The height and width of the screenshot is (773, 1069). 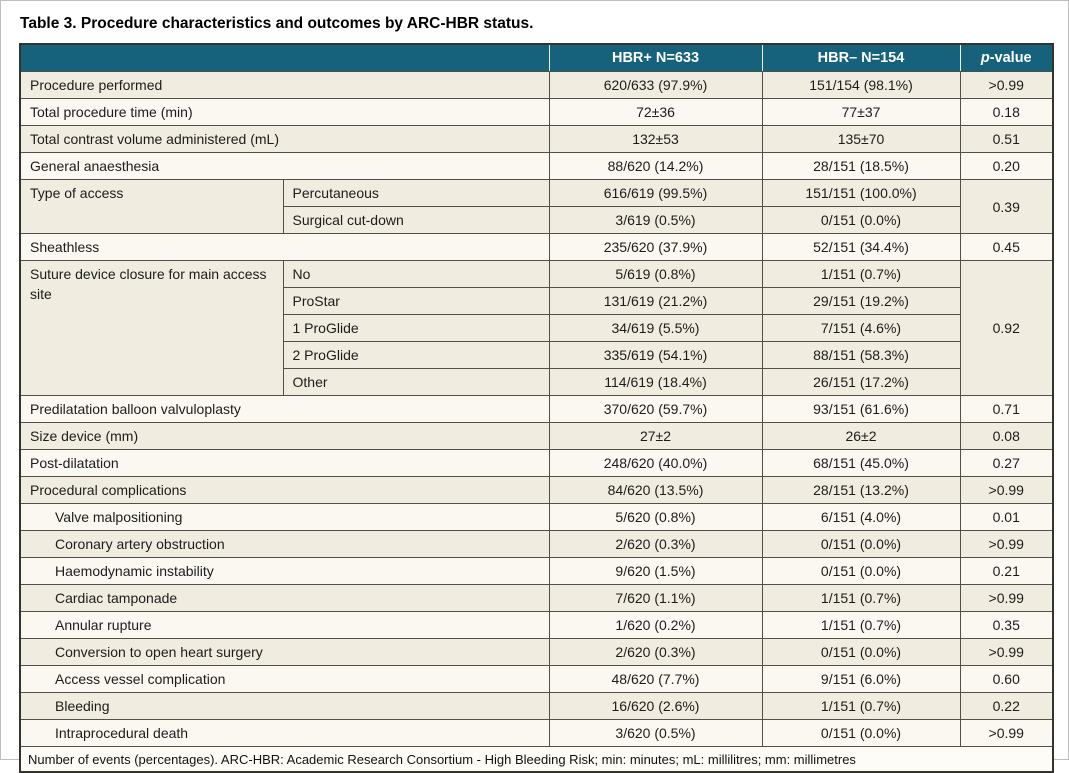 I want to click on header-row: HBR+ N=633 HBR– N=154 p-value, so click(x=536, y=58).